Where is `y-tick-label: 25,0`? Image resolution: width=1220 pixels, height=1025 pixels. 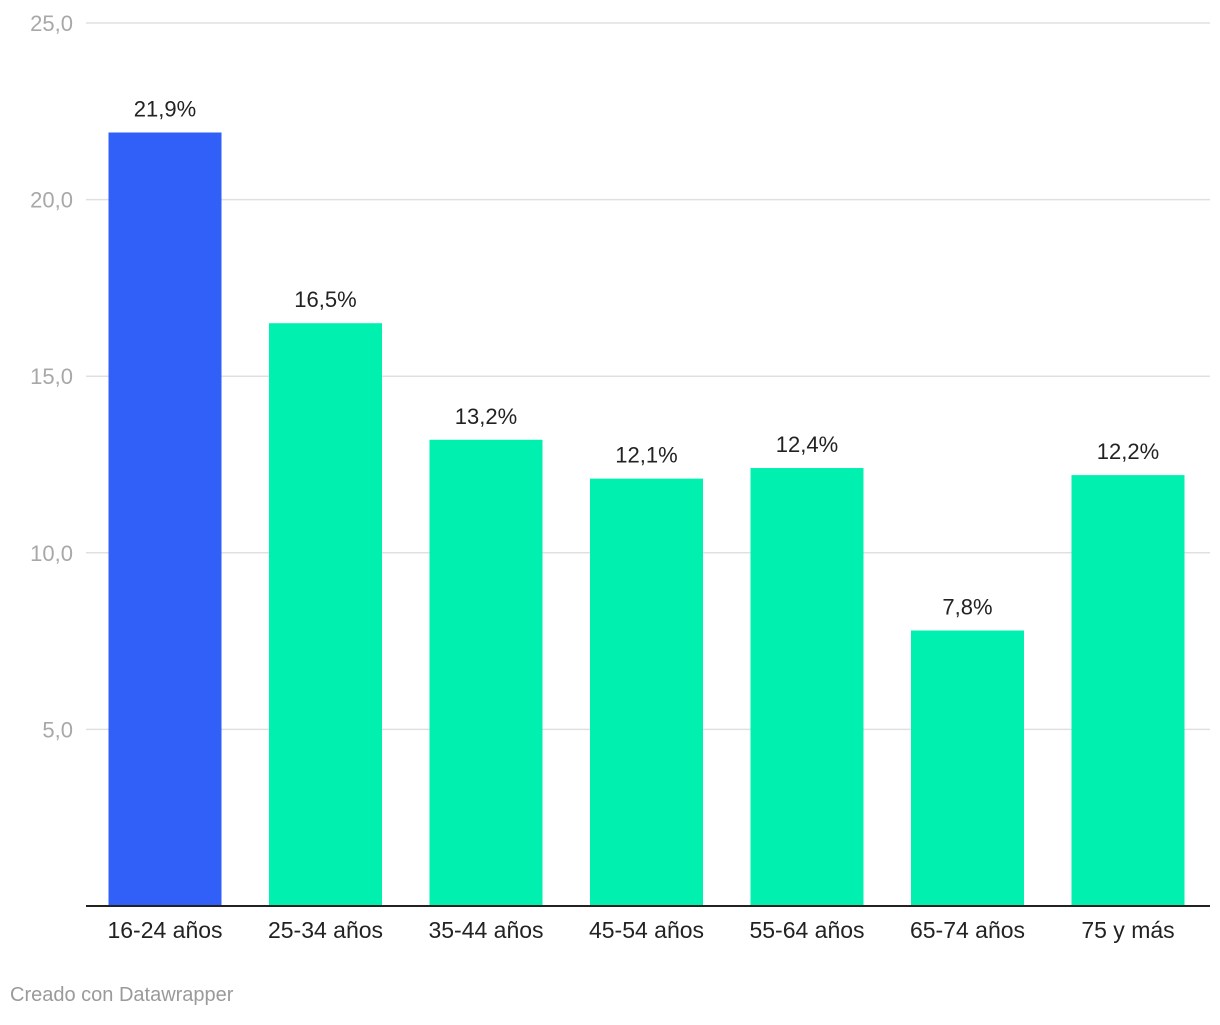
y-tick-label: 25,0 is located at coordinates (51, 23).